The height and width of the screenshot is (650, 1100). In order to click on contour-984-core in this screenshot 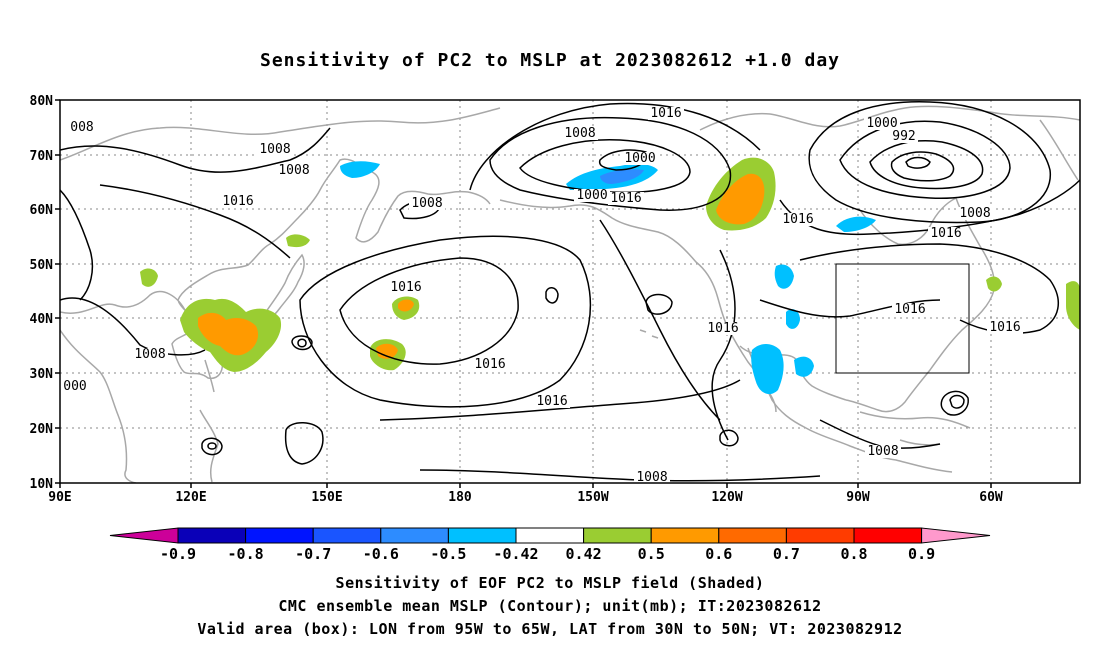, I will do `click(922, 166)`.